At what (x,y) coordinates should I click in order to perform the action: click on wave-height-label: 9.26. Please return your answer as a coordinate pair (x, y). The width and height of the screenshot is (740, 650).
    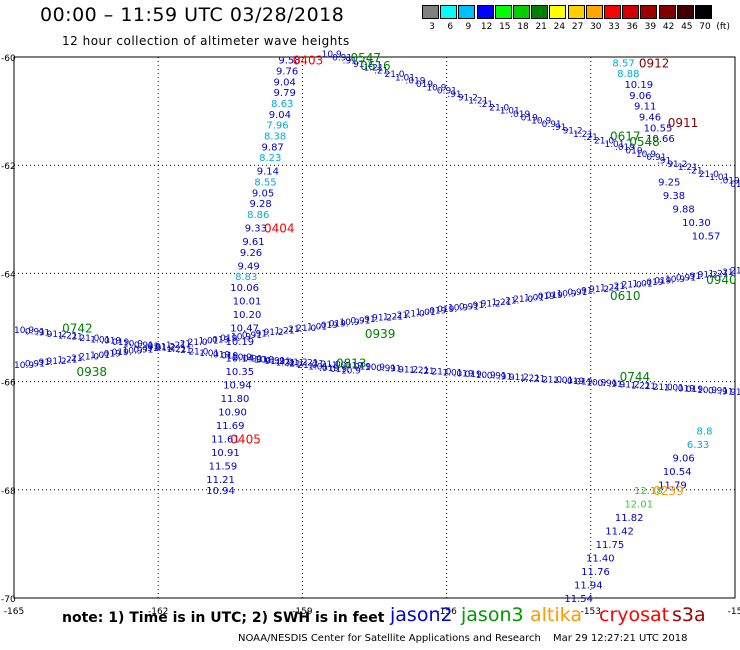
    Looking at the image, I should click on (251, 253).